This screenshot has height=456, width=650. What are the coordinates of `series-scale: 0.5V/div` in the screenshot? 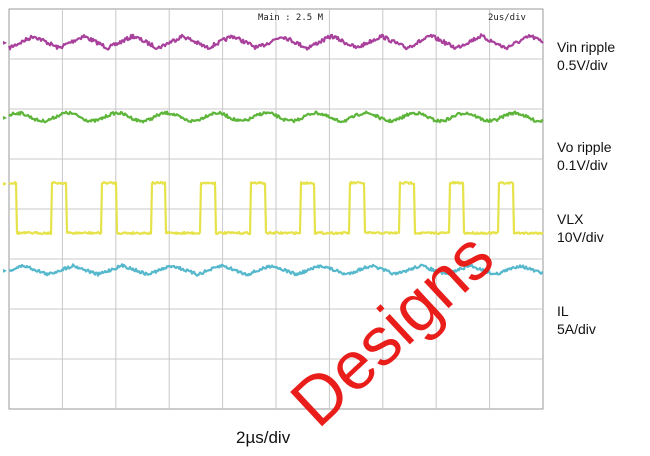 It's located at (582, 65).